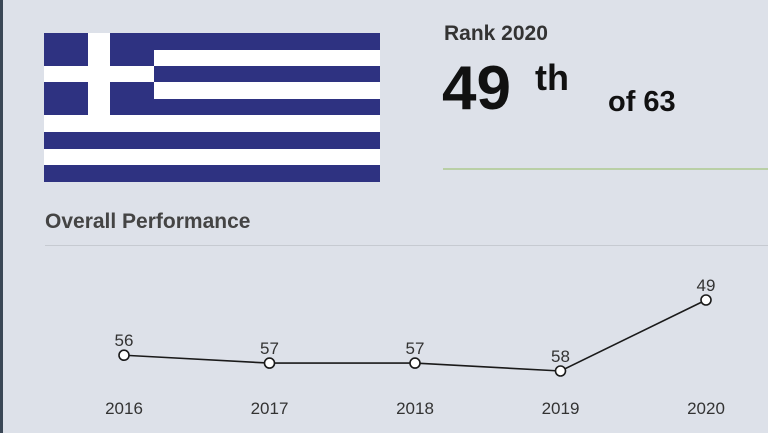 The width and height of the screenshot is (768, 433). I want to click on data-label: 58, so click(560, 356).